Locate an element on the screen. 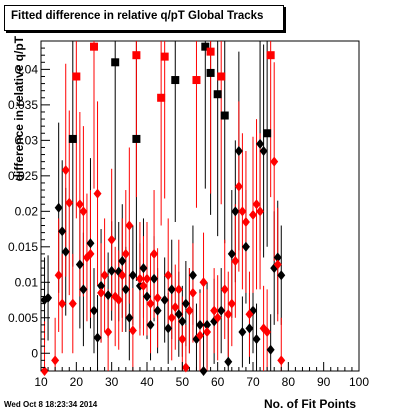 The height and width of the screenshot is (414, 400). x-tick-label: 90 is located at coordinates (324, 382).